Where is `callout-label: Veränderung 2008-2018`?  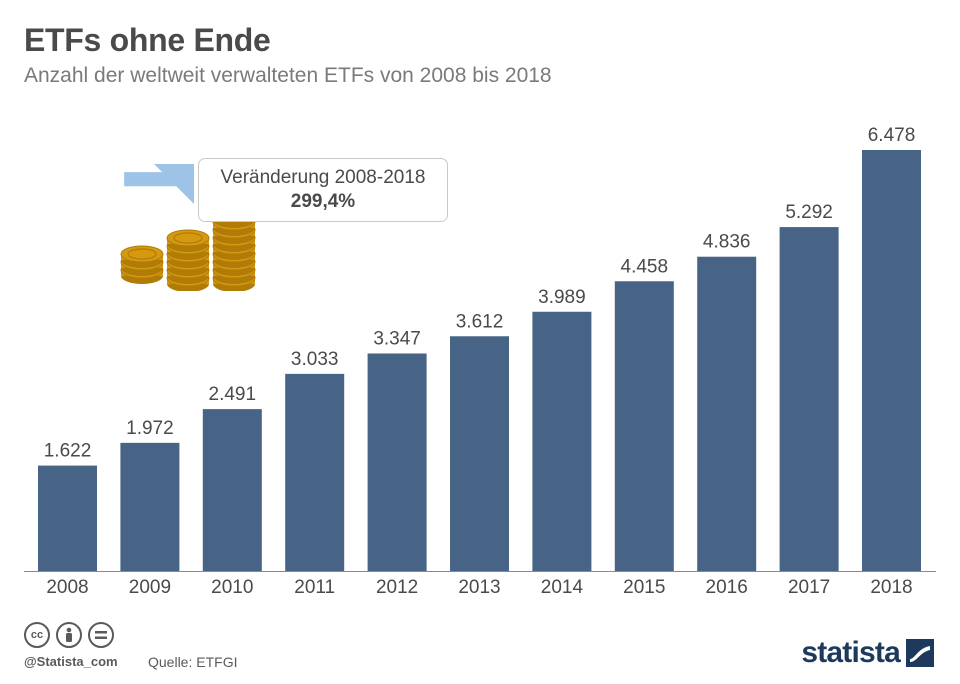 callout-label: Veränderung 2008-2018 is located at coordinates (323, 177).